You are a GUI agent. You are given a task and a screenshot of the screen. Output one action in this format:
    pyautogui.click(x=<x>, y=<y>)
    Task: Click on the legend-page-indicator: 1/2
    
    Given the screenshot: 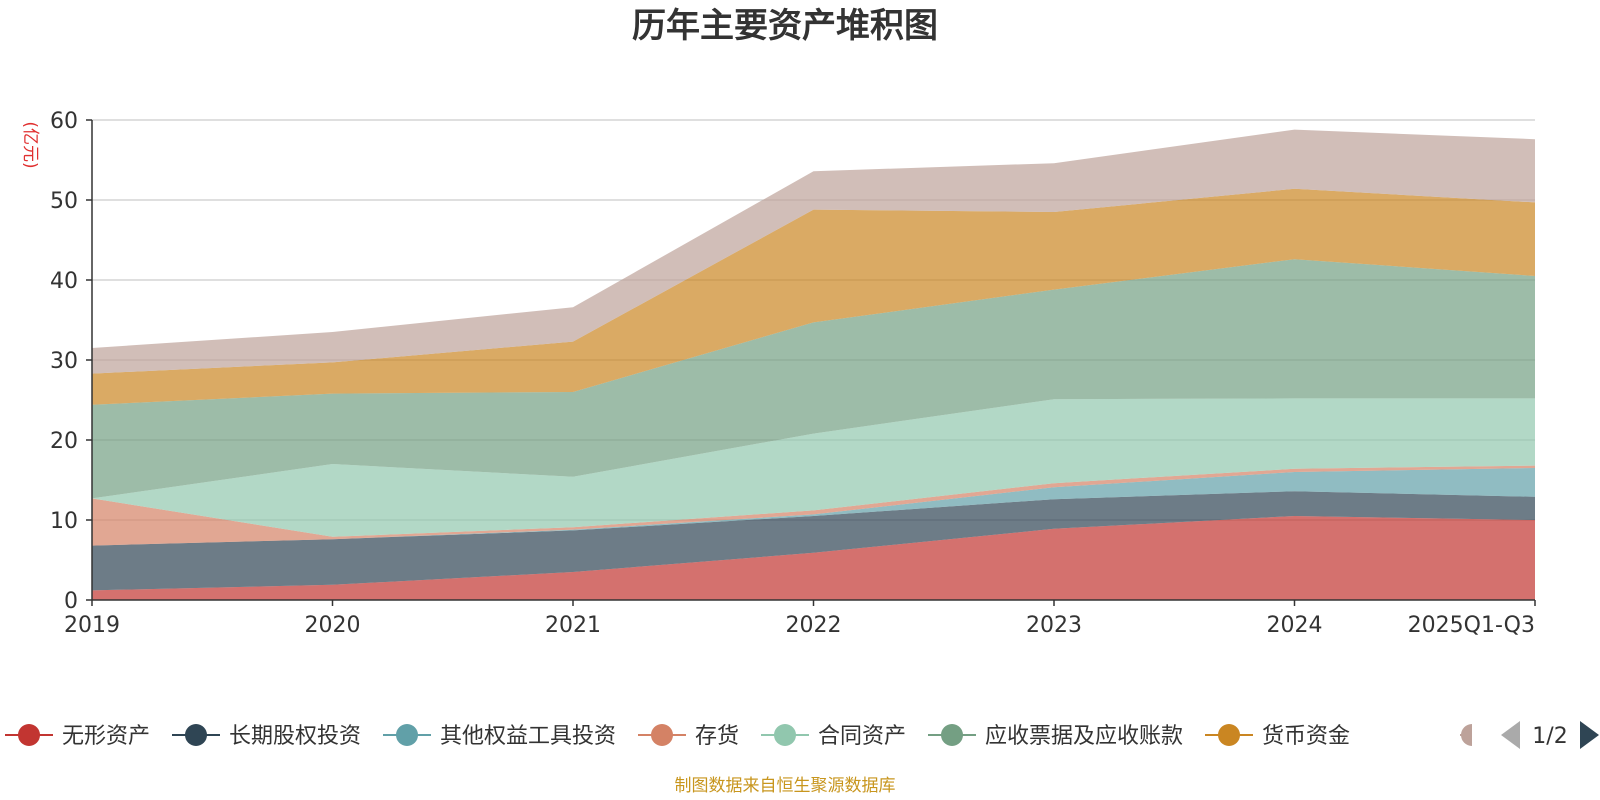 What is the action you would take?
    pyautogui.click(x=1549, y=736)
    